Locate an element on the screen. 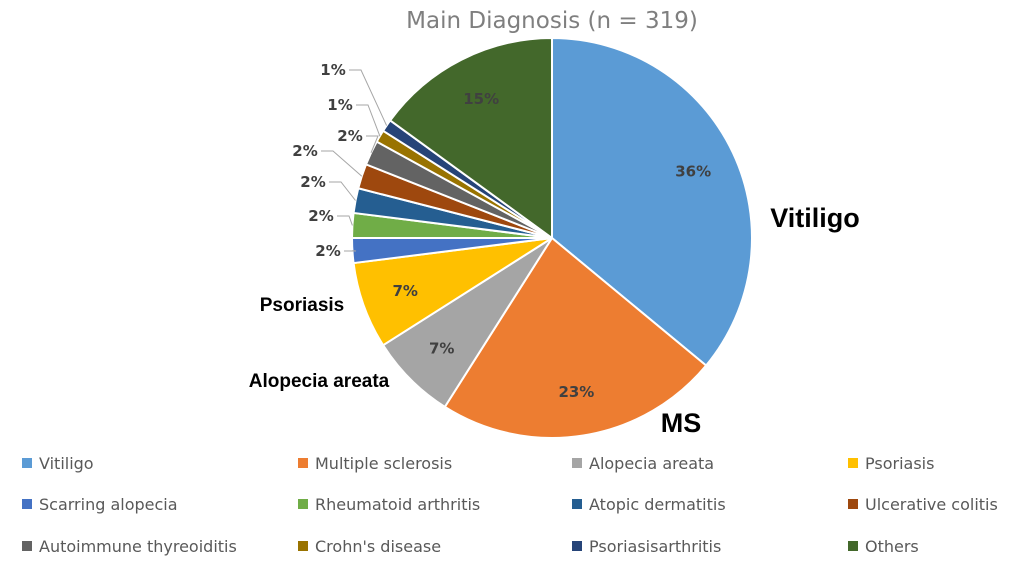 Image resolution: width=1017 pixels, height=577 pixels. pct-label-alopecia-areata: 7% is located at coordinates (441, 348).